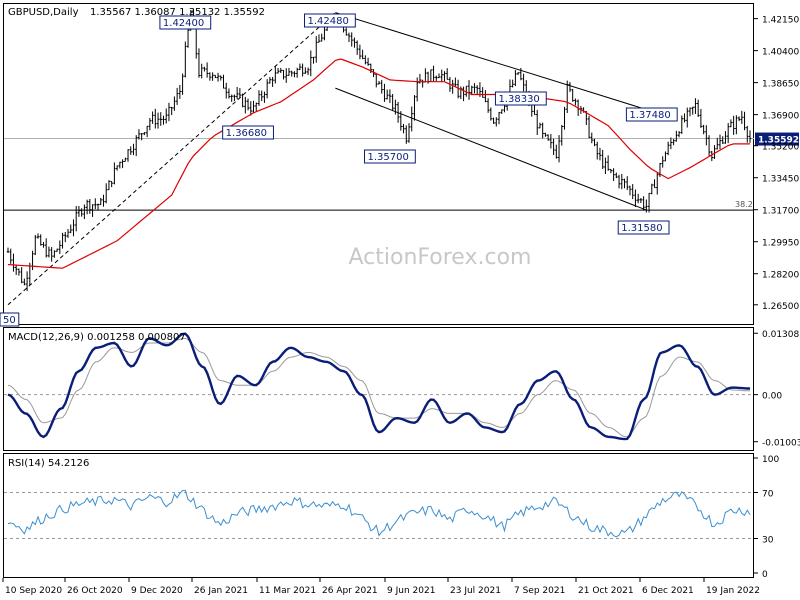  Describe the element at coordinates (768, 495) in the screenshot. I see `rsi-tick-label: 70` at that location.